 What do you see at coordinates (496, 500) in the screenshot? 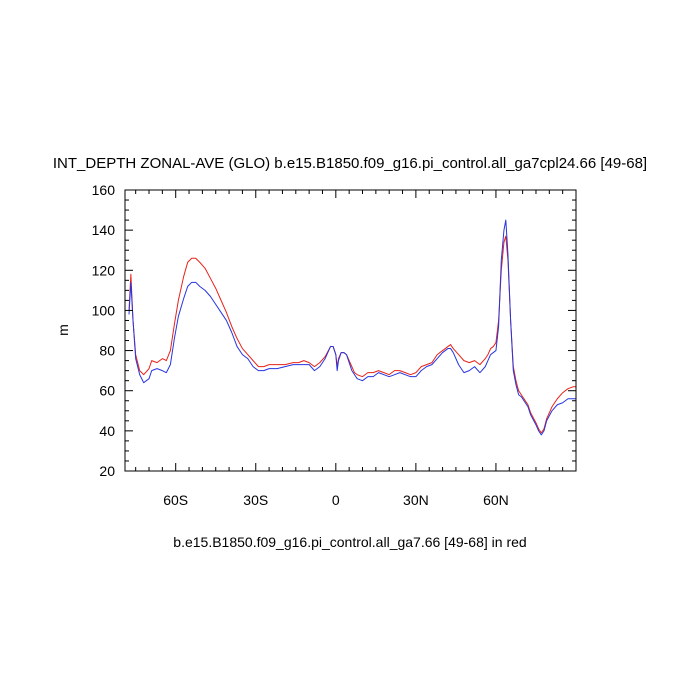
I see `x-tick-label: 60N` at bounding box center [496, 500].